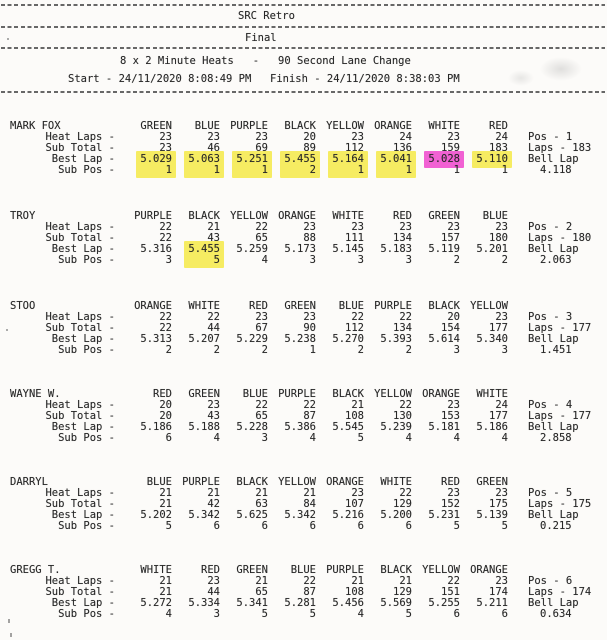  I want to click on best-lap-value: 5.028, so click(438, 159).